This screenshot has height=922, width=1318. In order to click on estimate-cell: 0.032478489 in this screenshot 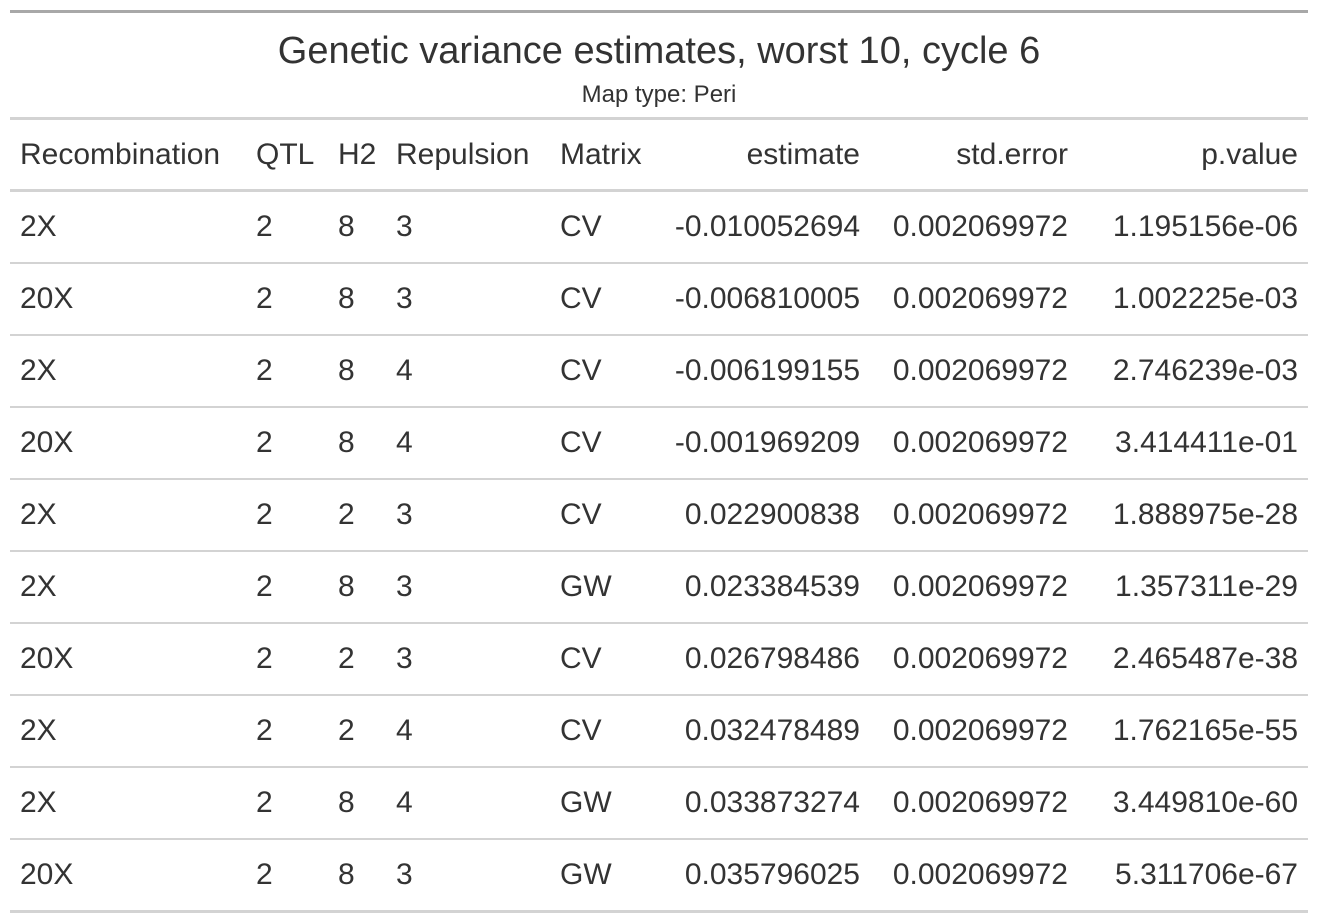, I will do `click(766, 731)`.